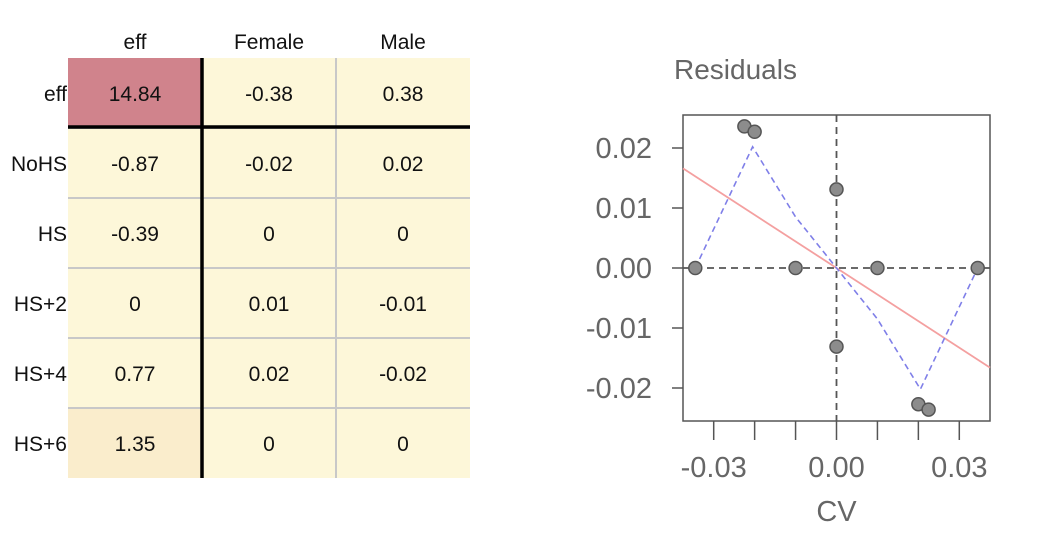  What do you see at coordinates (735, 69) in the screenshot?
I see `chart-title: Residuals` at bounding box center [735, 69].